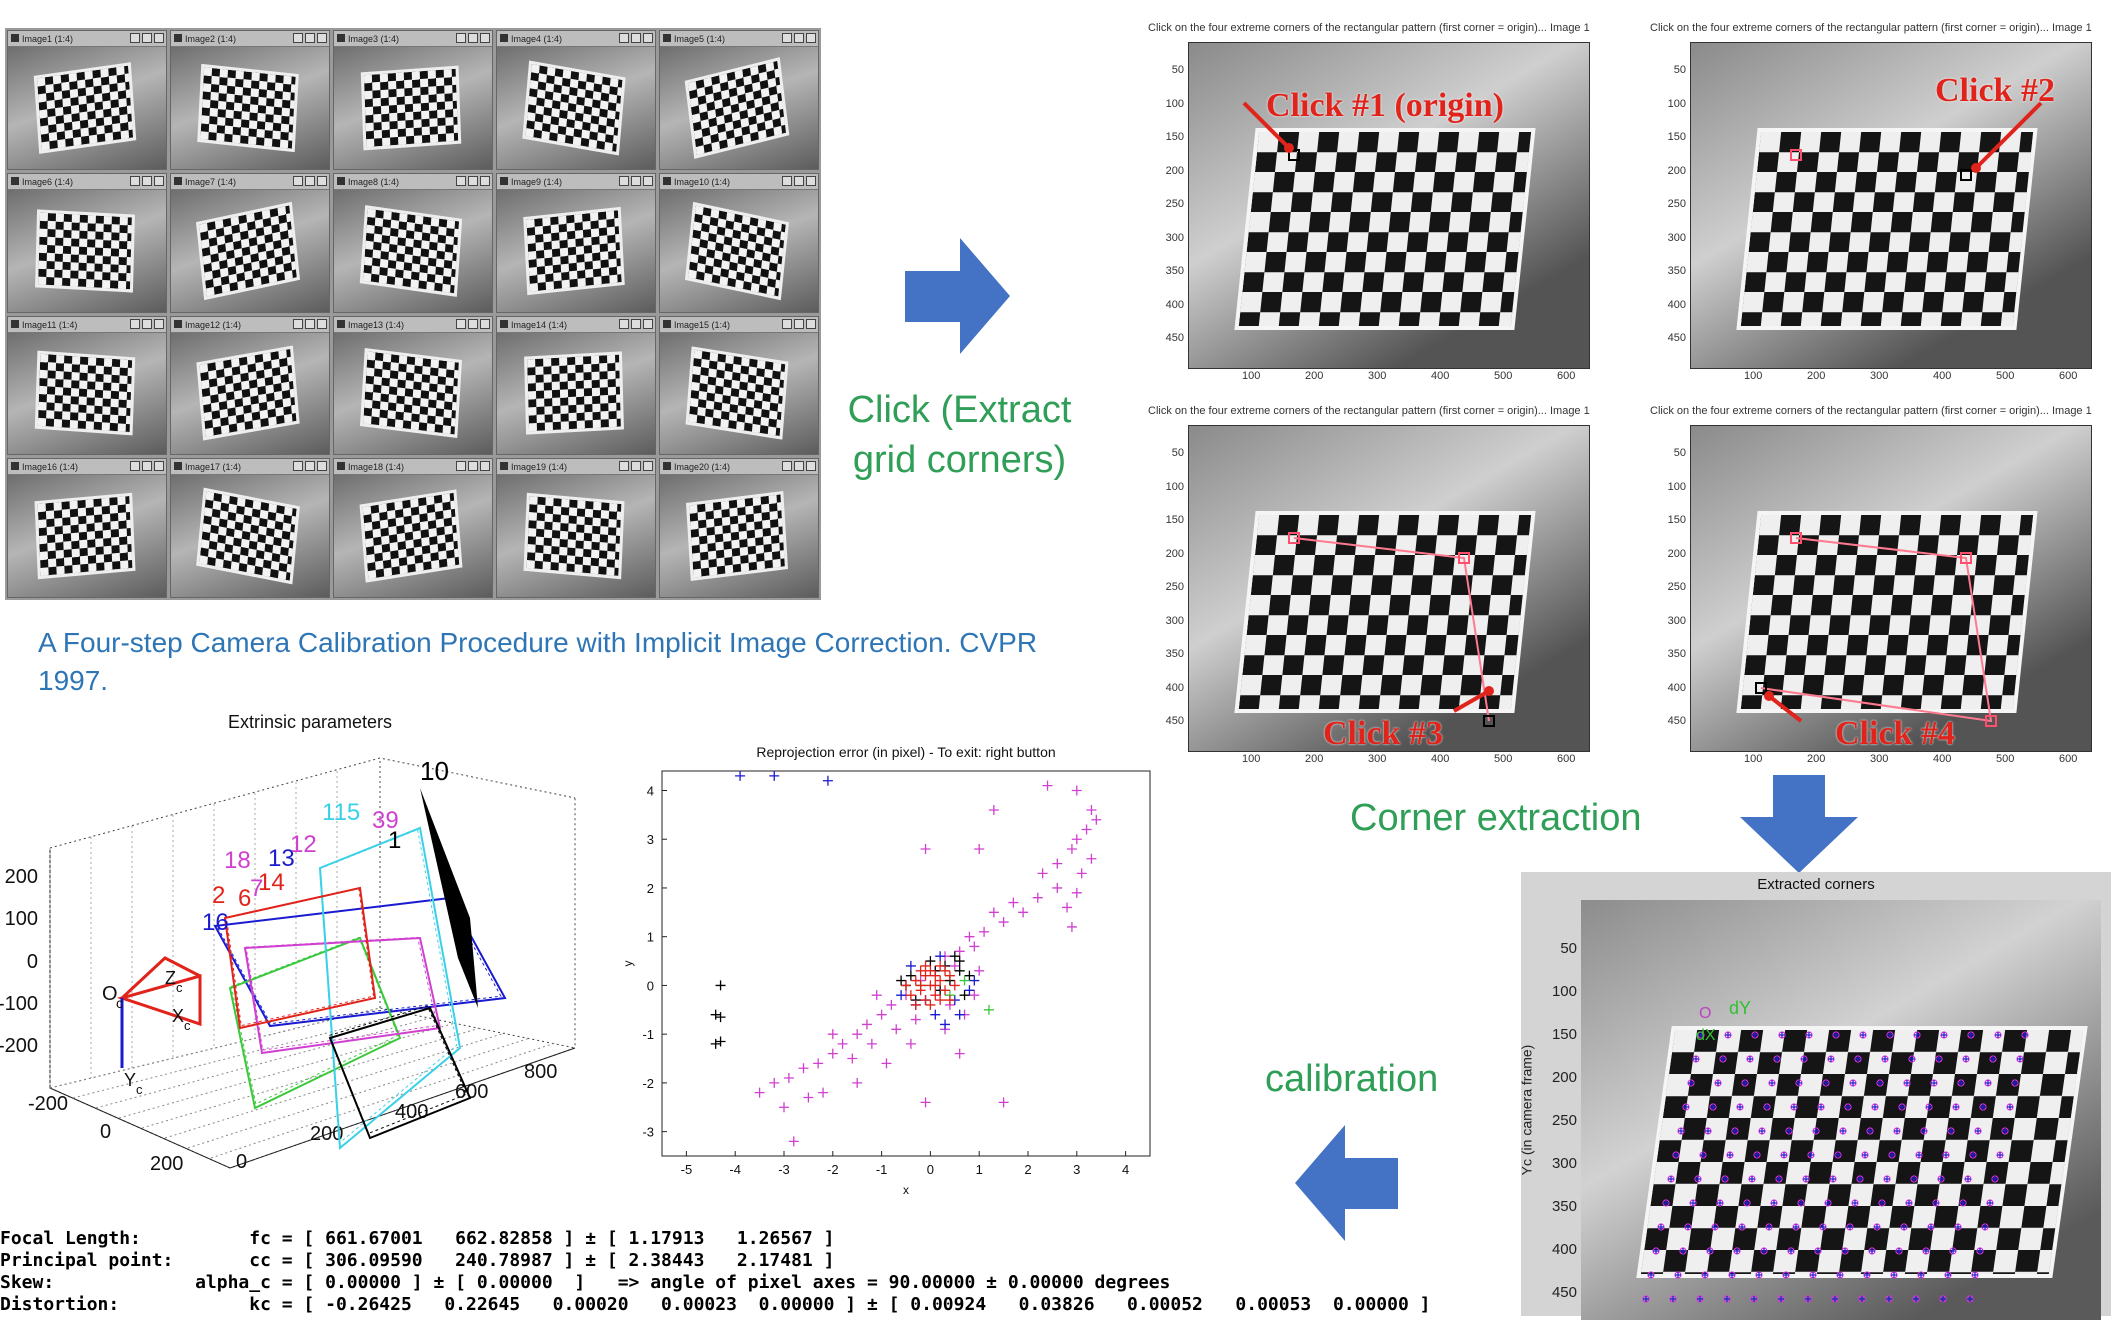 Image resolution: width=2118 pixels, height=1320 pixels. Describe the element at coordinates (250, 385) in the screenshot. I see `thumbnail-window: Image12 (1:4)` at that location.